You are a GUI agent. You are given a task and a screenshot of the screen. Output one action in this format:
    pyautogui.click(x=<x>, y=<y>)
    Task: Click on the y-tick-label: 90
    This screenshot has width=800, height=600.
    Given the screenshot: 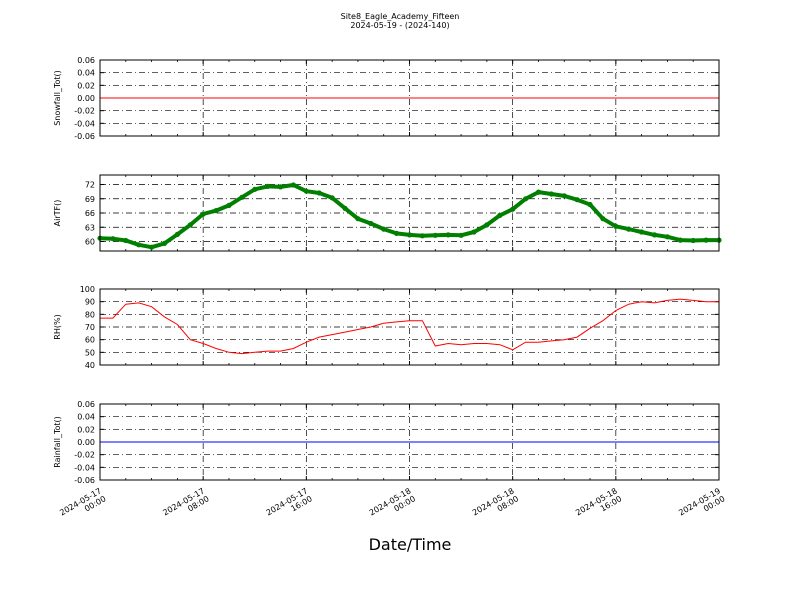 What is the action you would take?
    pyautogui.click(x=90, y=302)
    